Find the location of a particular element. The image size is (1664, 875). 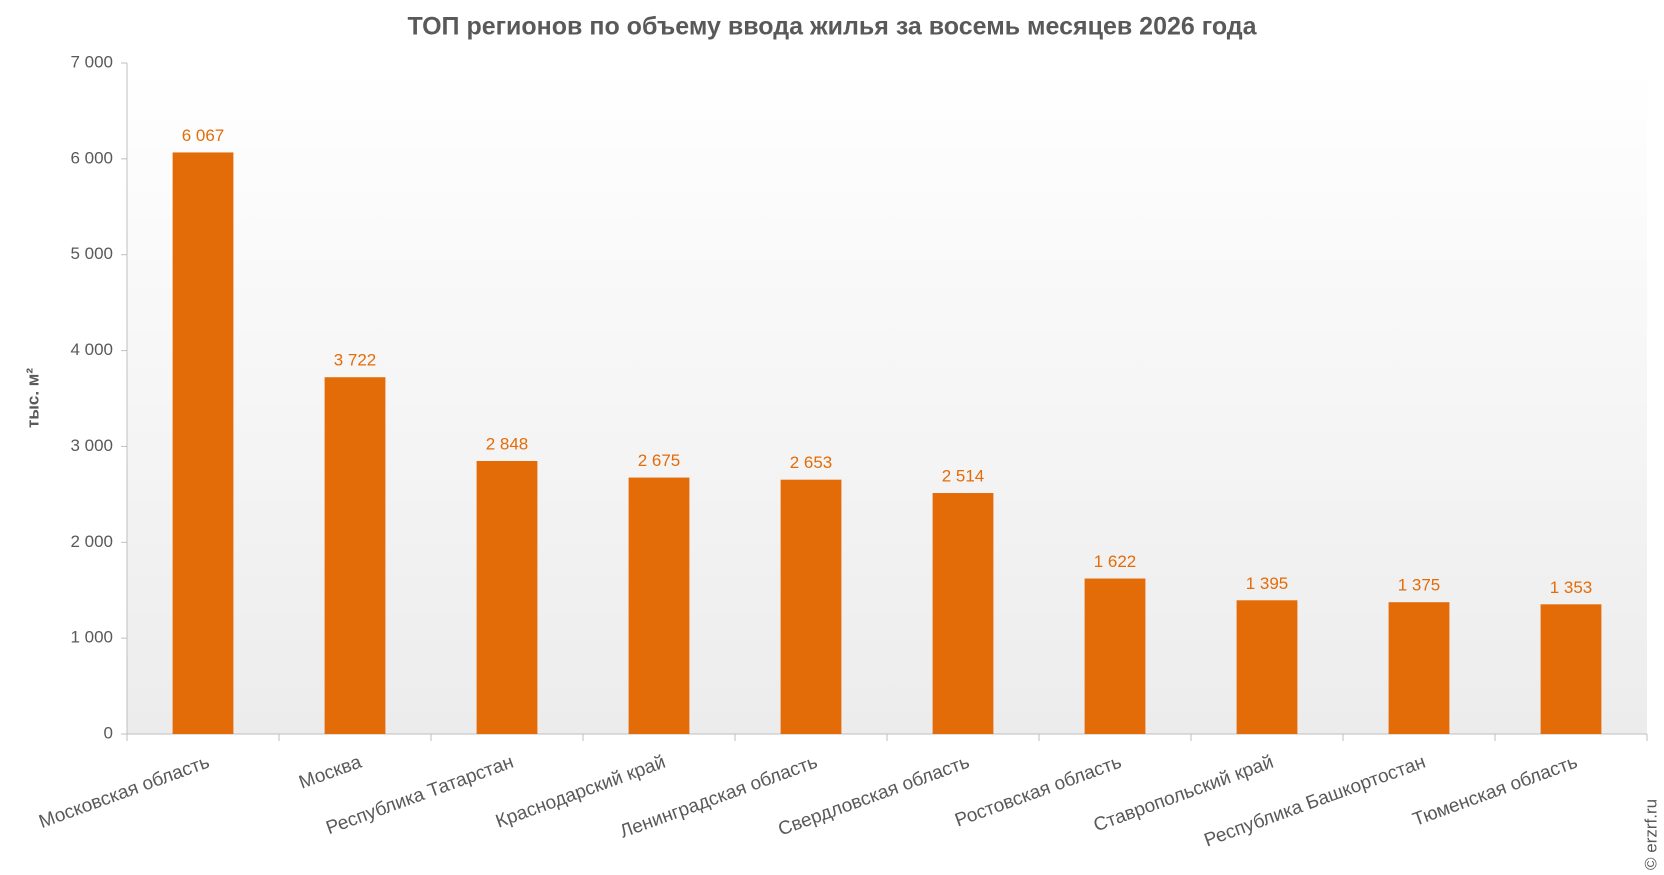

value-label: 1 622 is located at coordinates (1115, 561).